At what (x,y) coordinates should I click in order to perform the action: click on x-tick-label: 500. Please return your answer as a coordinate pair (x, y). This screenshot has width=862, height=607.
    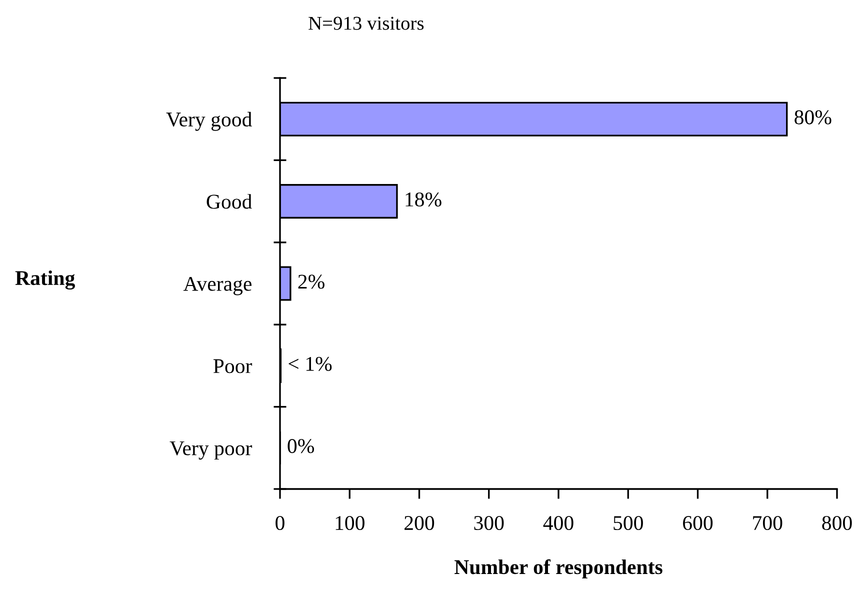
    Looking at the image, I should click on (628, 523).